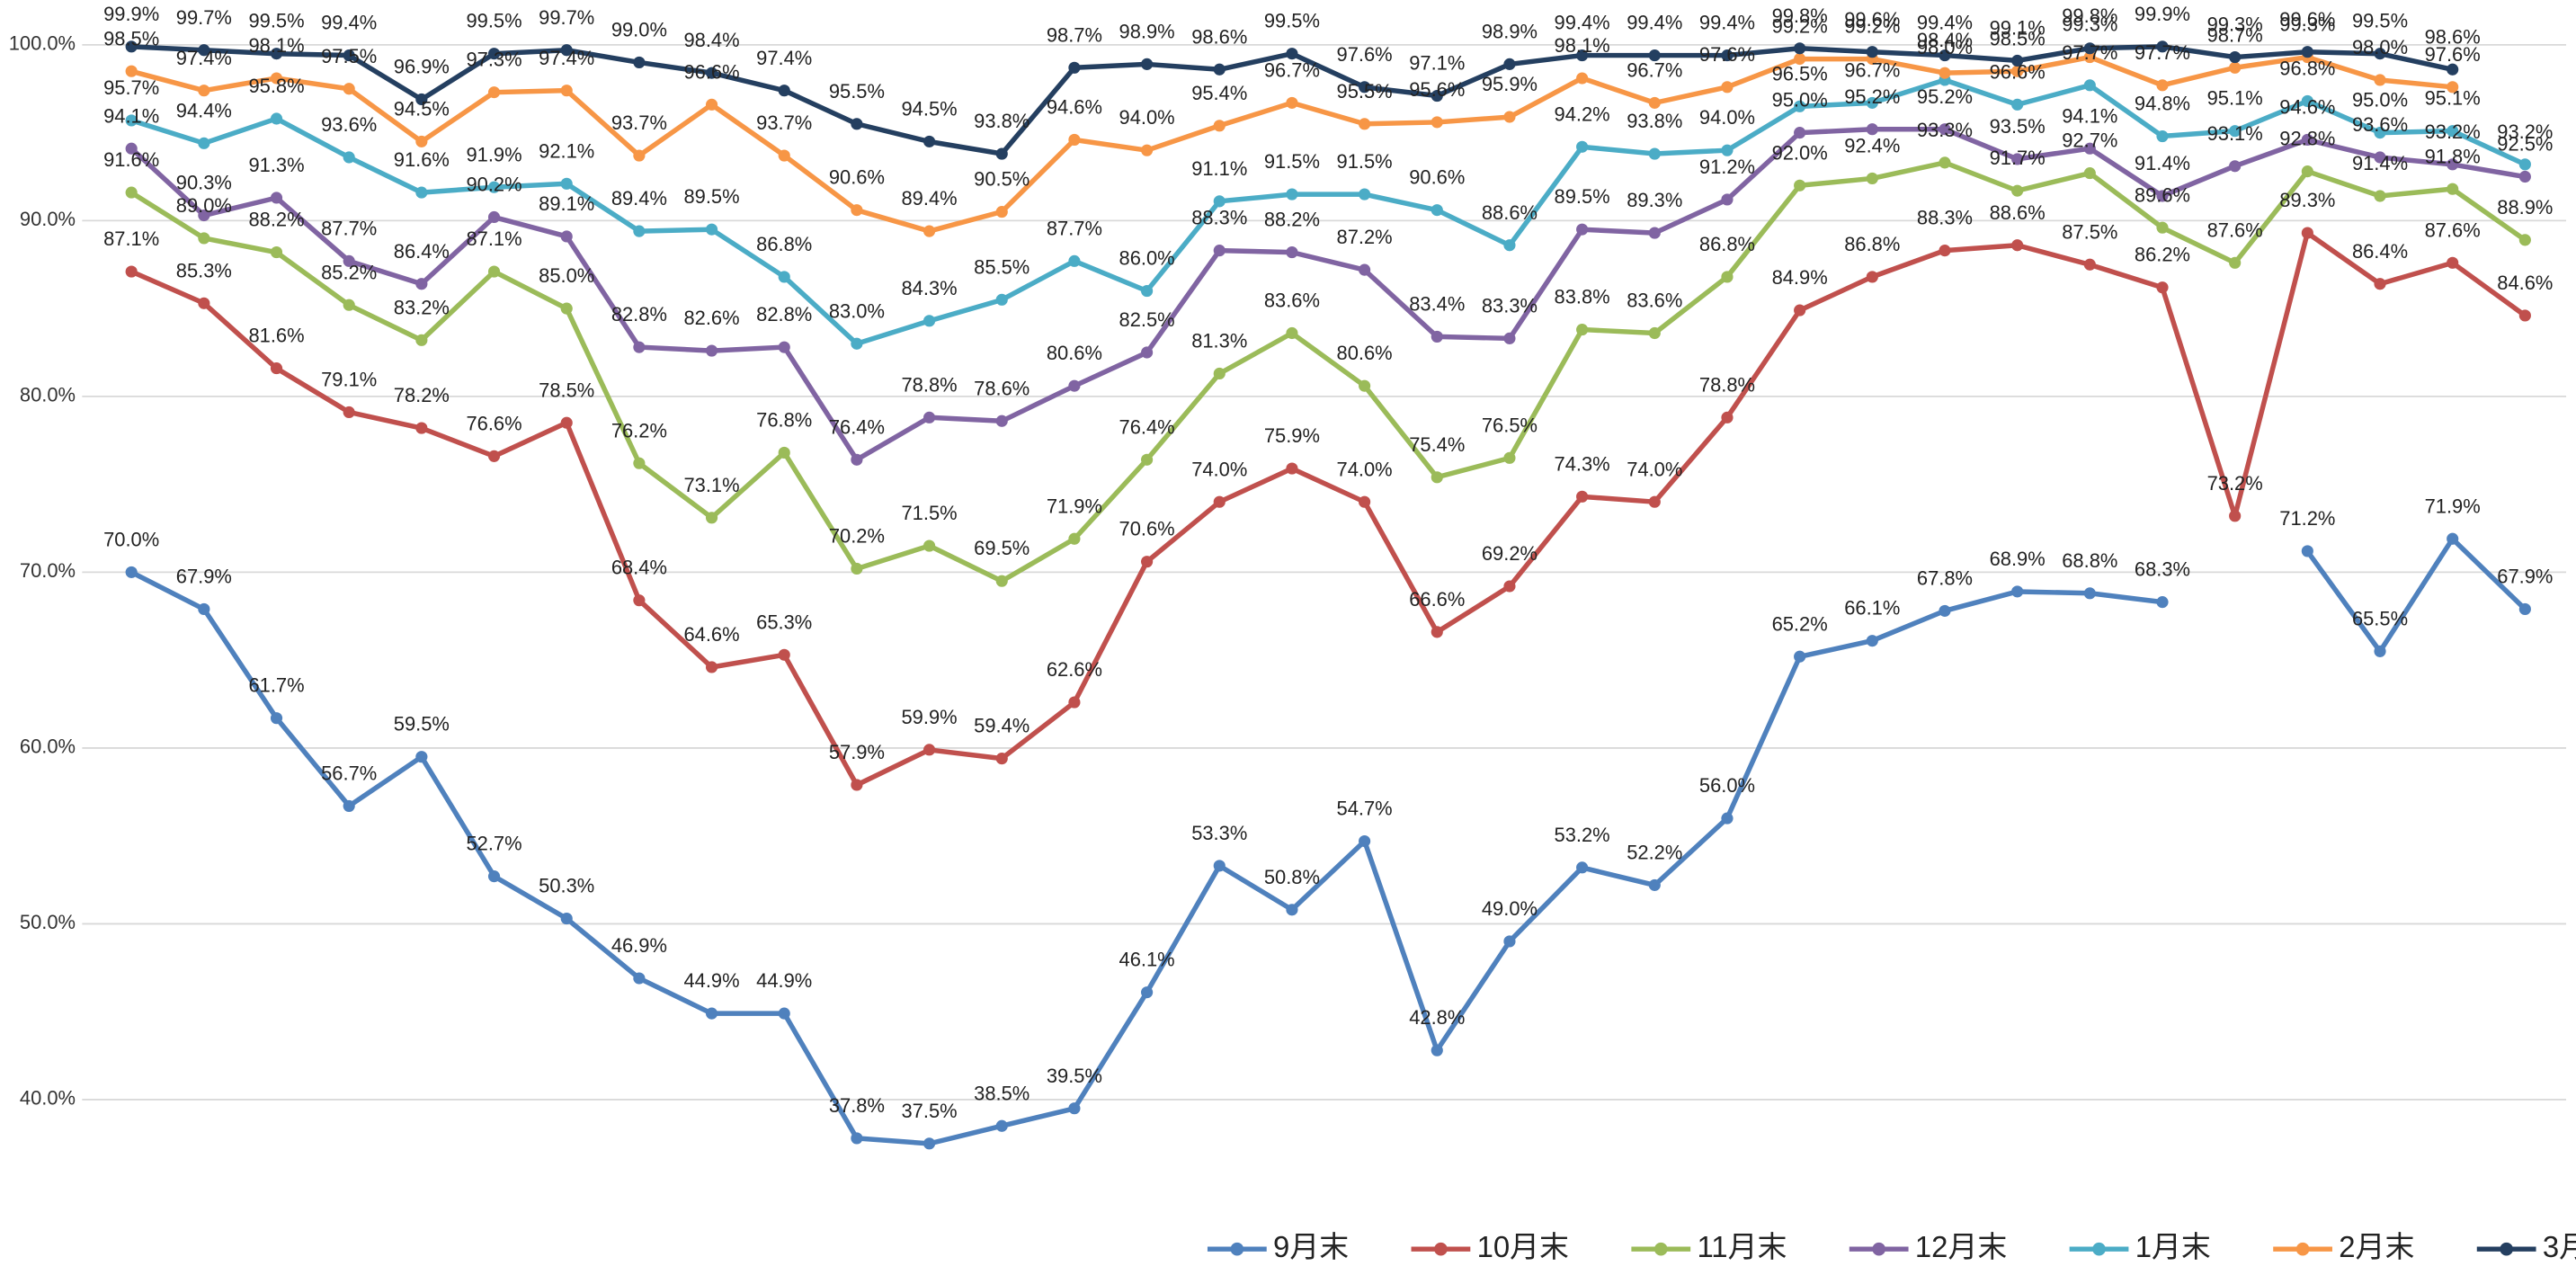 The height and width of the screenshot is (1266, 2576). I want to click on data-label: 46.9%, so click(639, 946).